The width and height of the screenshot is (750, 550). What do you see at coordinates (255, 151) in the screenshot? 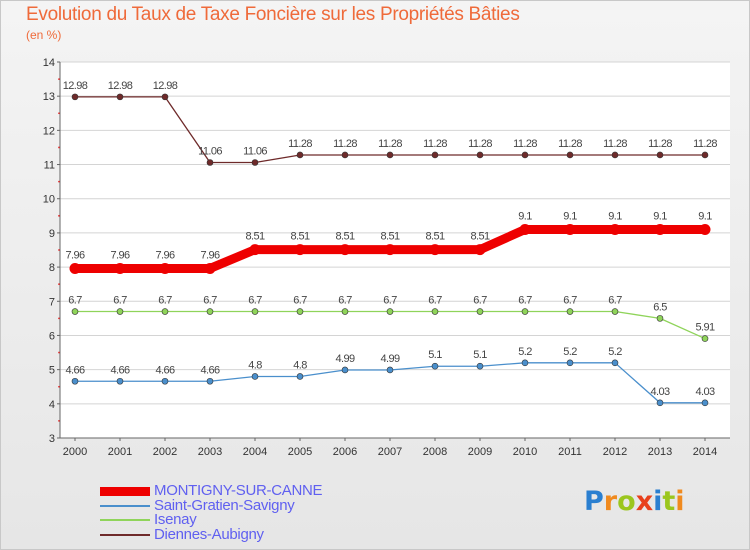
I see `data-label: 11.06` at bounding box center [255, 151].